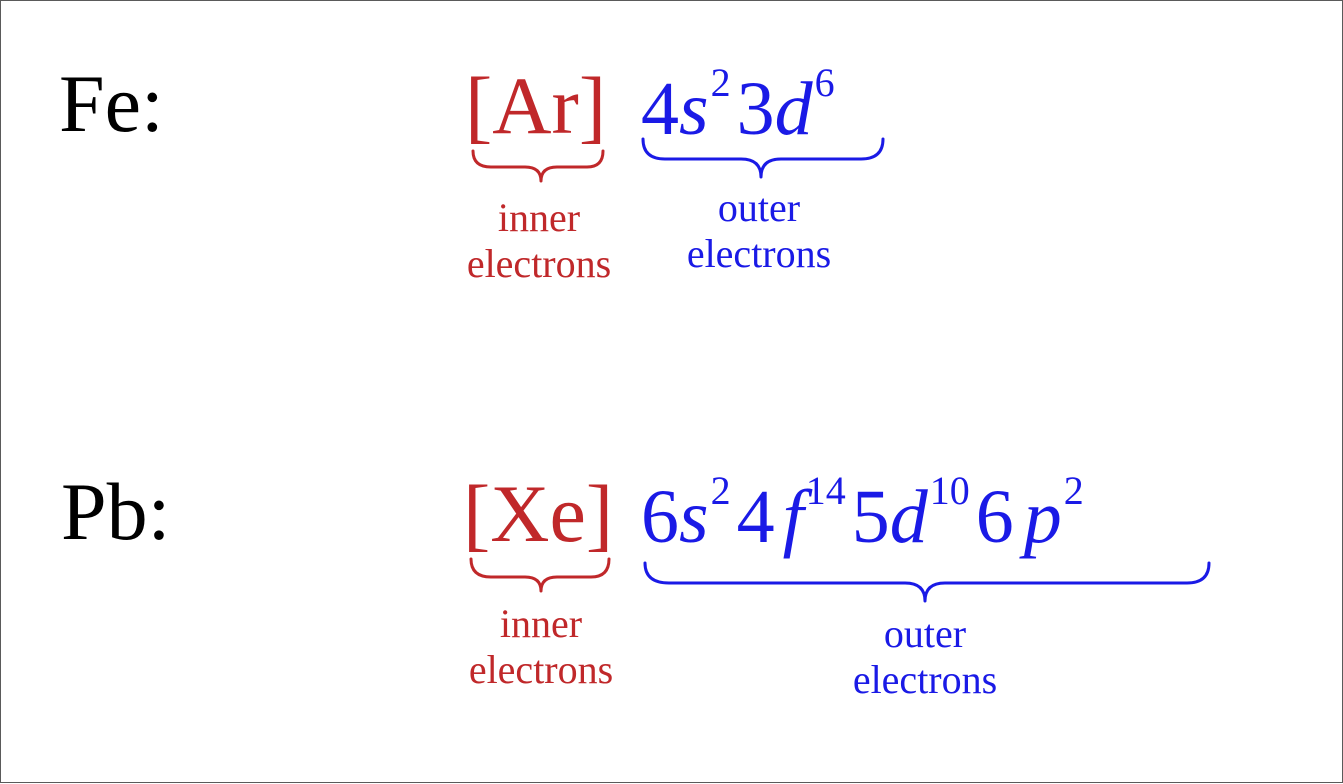  I want to click on inner-brace-pb, so click(540, 575).